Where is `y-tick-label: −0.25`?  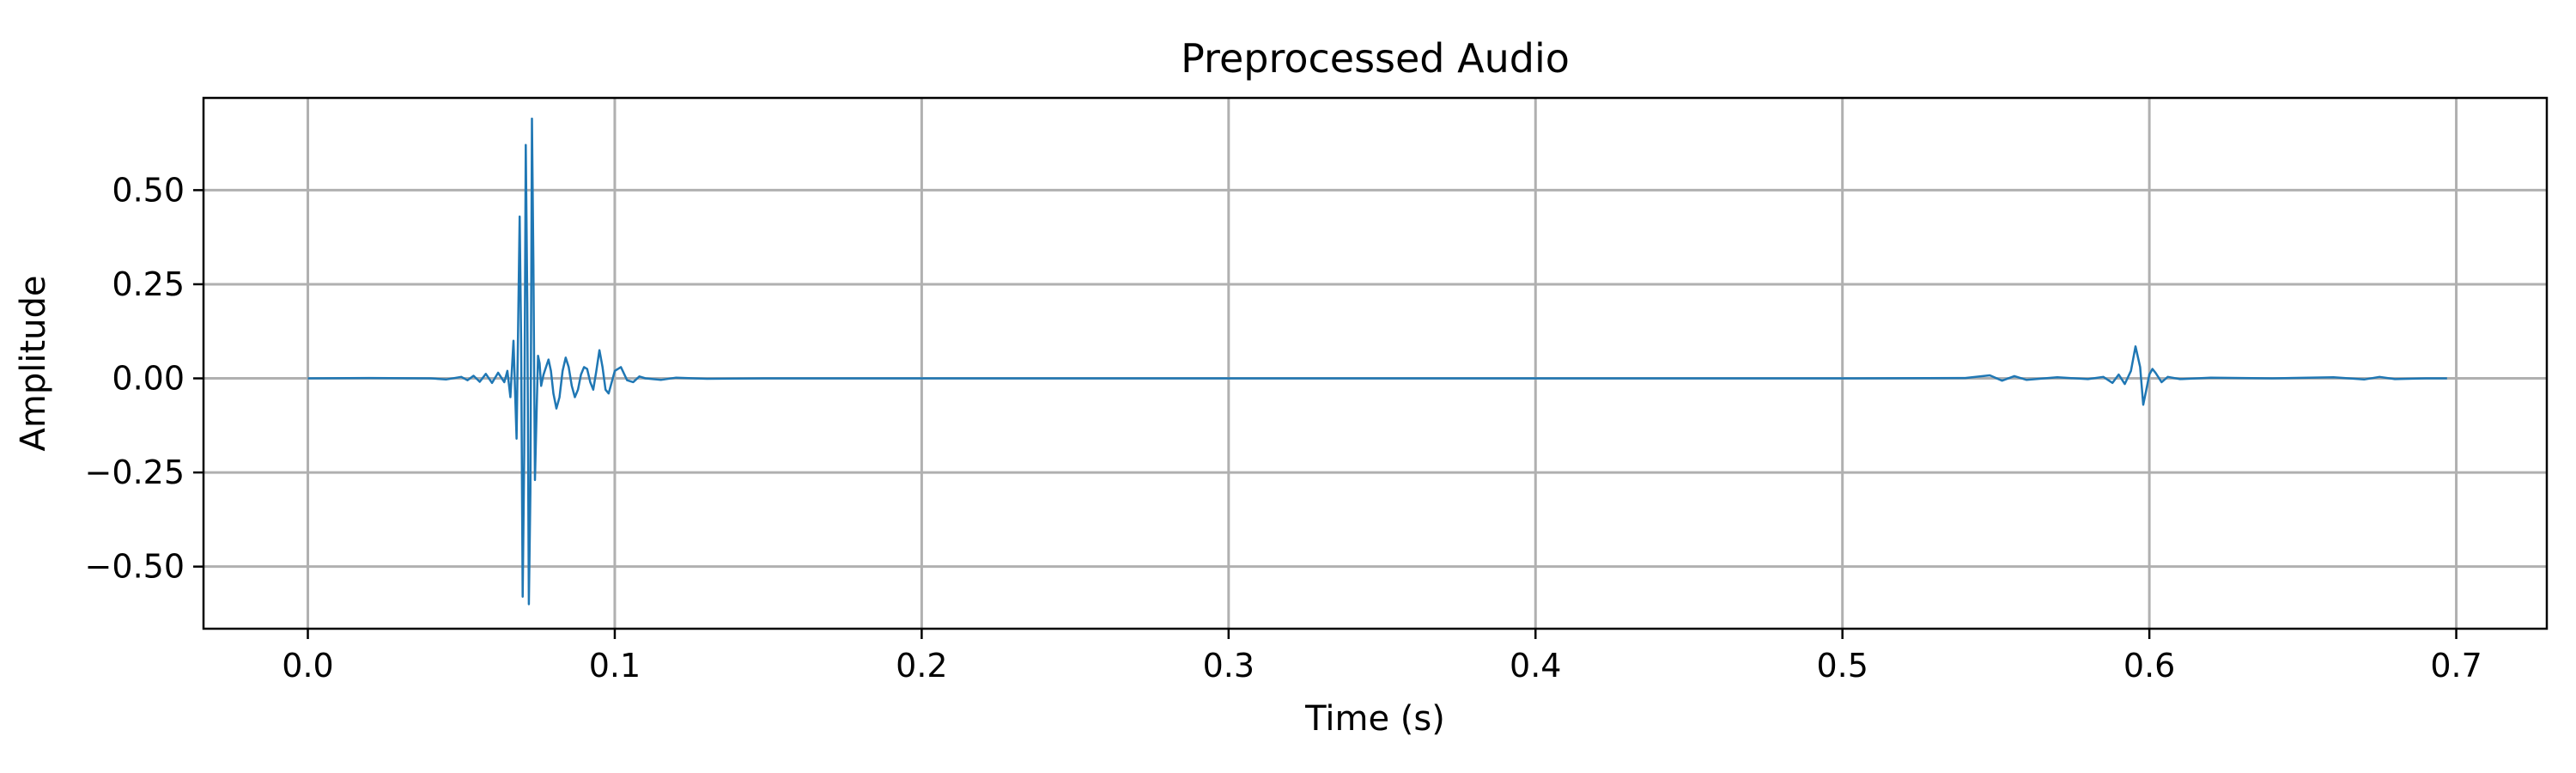 y-tick-label: −0.25 is located at coordinates (135, 472).